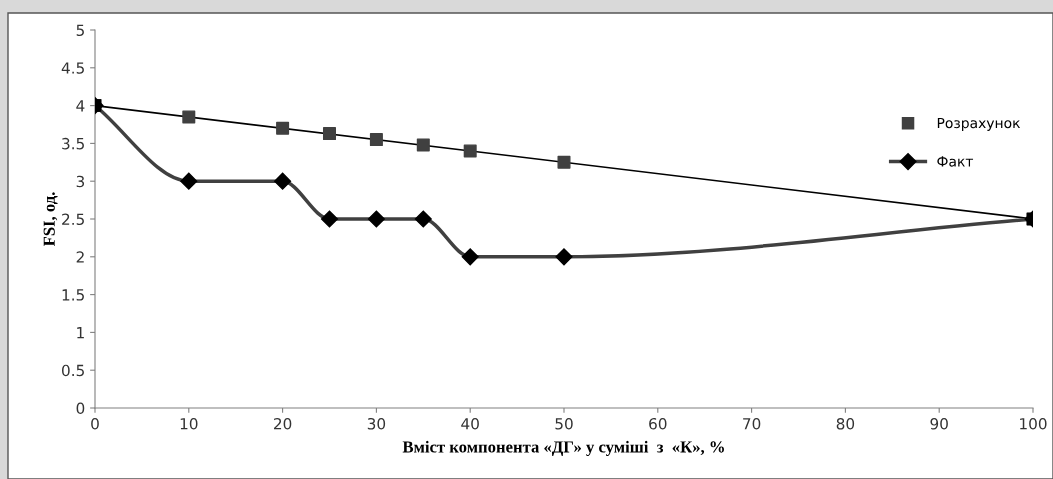 The width and height of the screenshot is (1053, 479). Describe the element at coordinates (80, 30) in the screenshot. I see `y-tick-label: 5` at that location.